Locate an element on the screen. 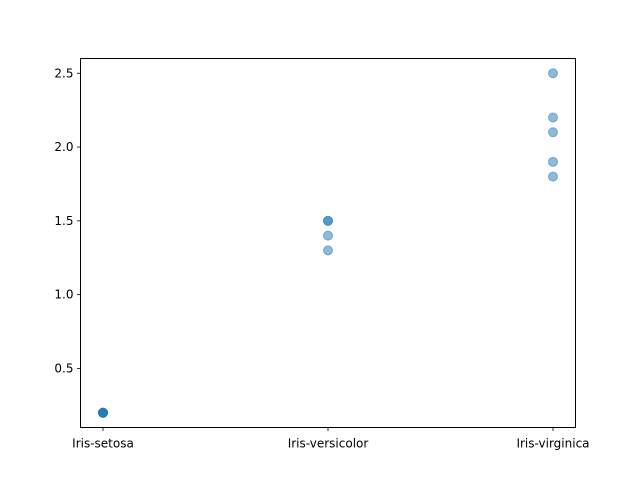  y-tick-label: 2.5 is located at coordinates (63, 73).